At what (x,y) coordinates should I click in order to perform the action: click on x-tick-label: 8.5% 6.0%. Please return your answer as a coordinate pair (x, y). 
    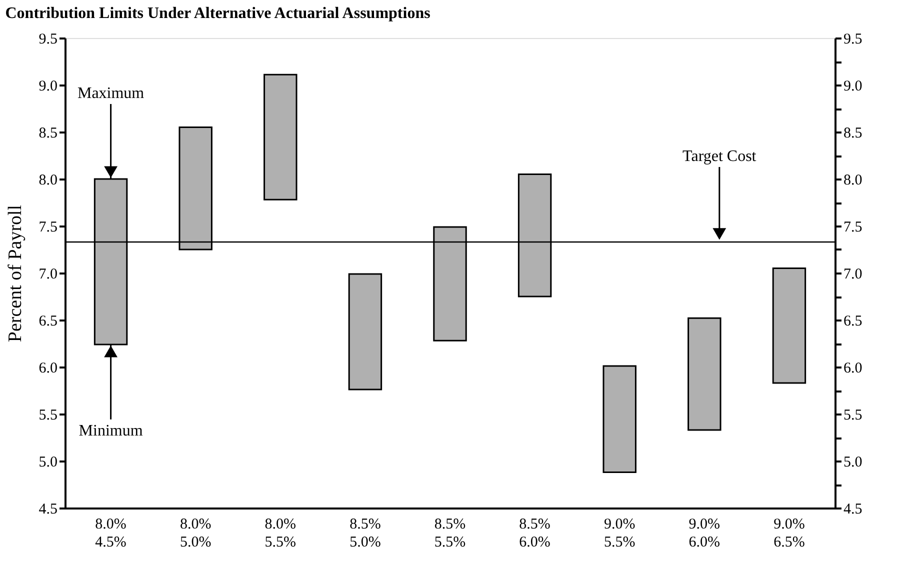
    Looking at the image, I should click on (534, 533).